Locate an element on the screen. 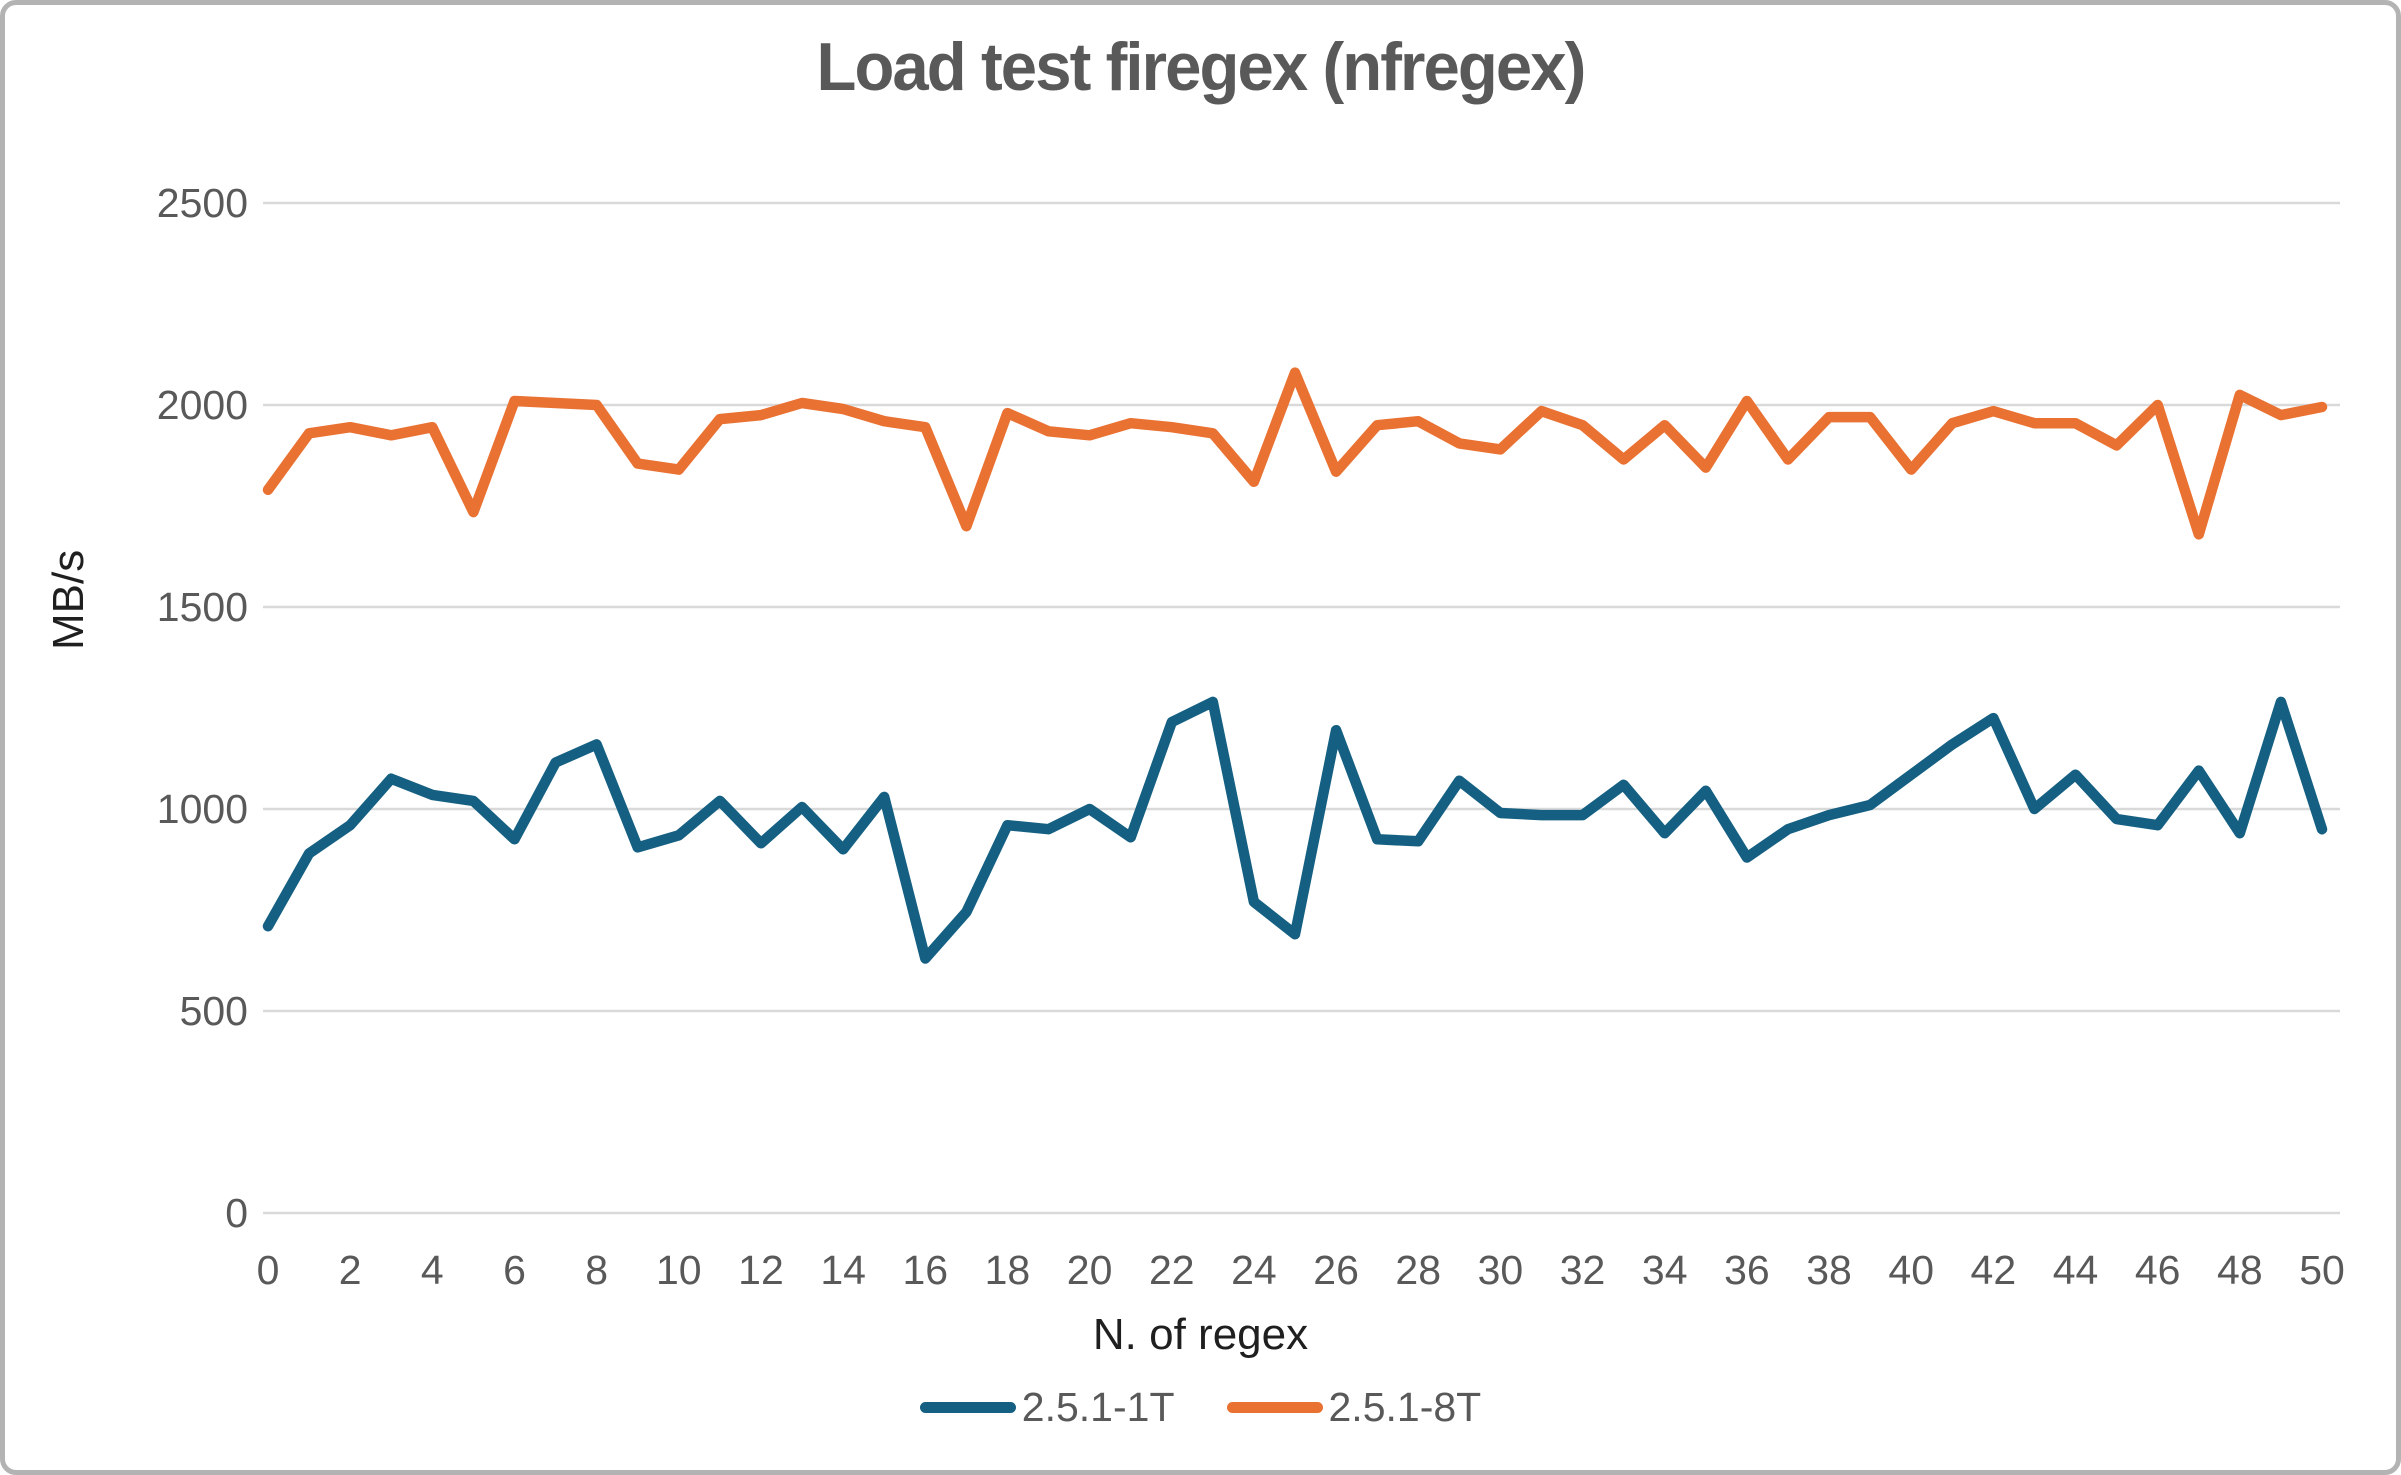 This screenshot has height=1475, width=2401. x-tick-label-22: 22 is located at coordinates (1172, 1270).